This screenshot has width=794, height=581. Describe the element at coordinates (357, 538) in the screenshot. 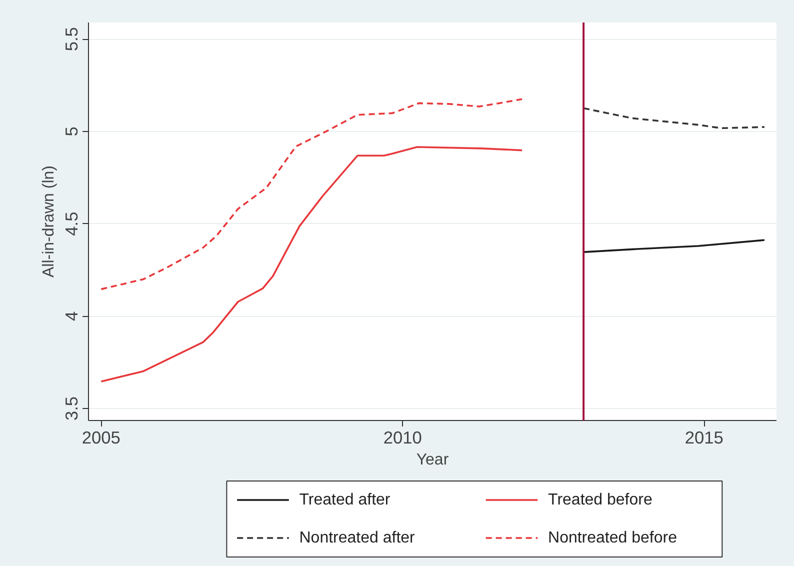

I see `legend-label: Nontreated after` at that location.